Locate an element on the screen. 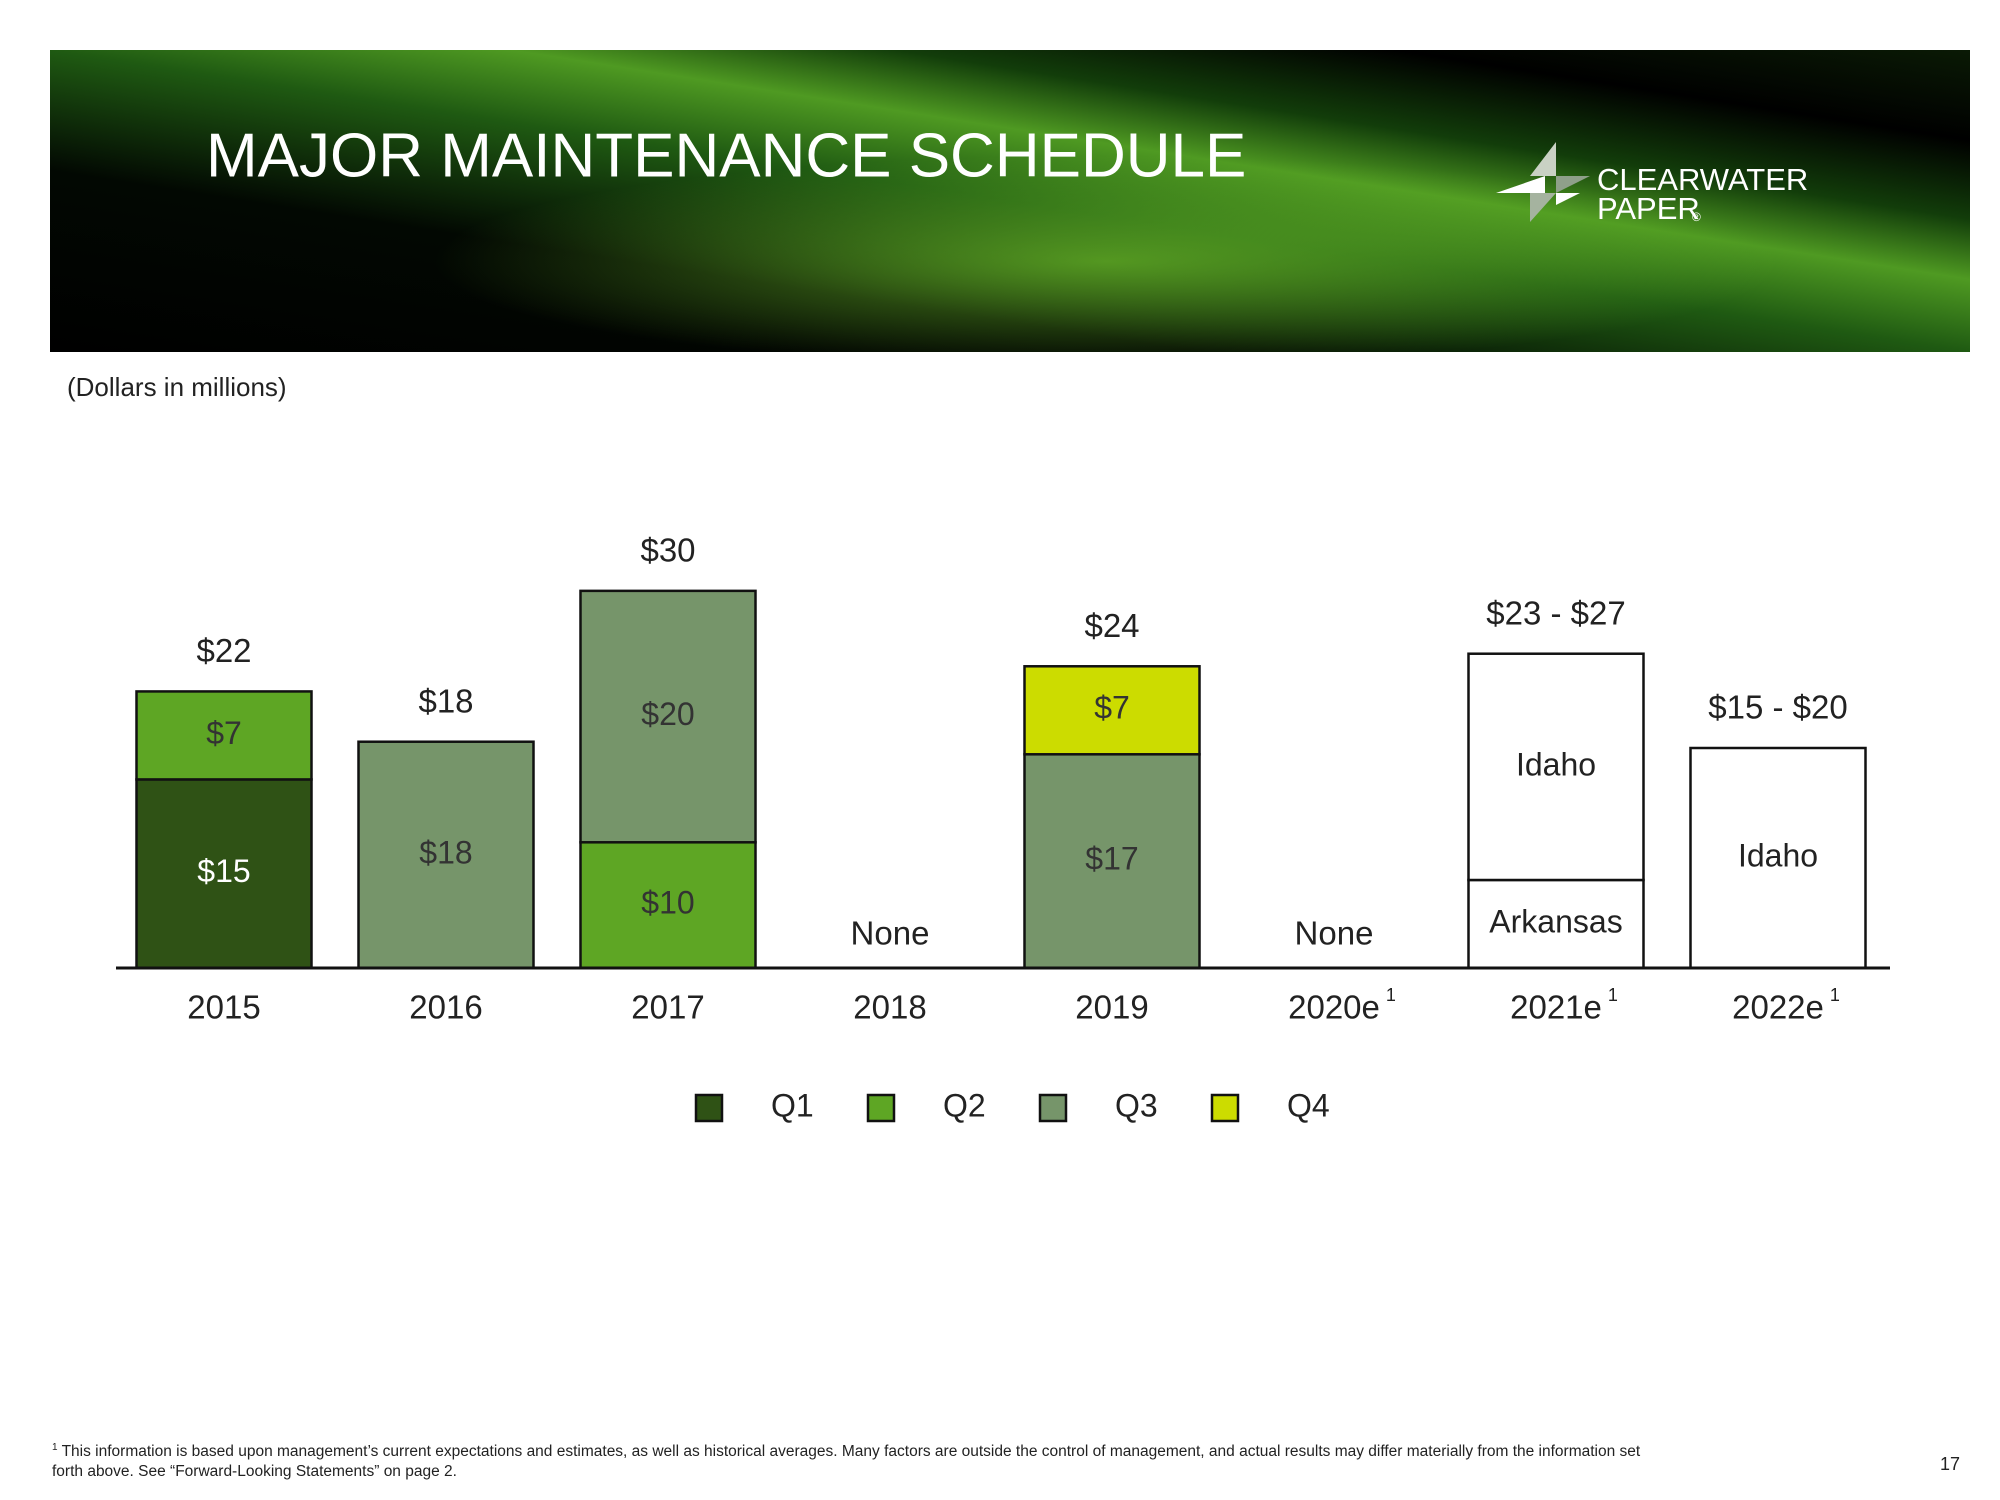 This screenshot has width=2000, height=1500. logo-mark: ® is located at coordinates (1696, 217).